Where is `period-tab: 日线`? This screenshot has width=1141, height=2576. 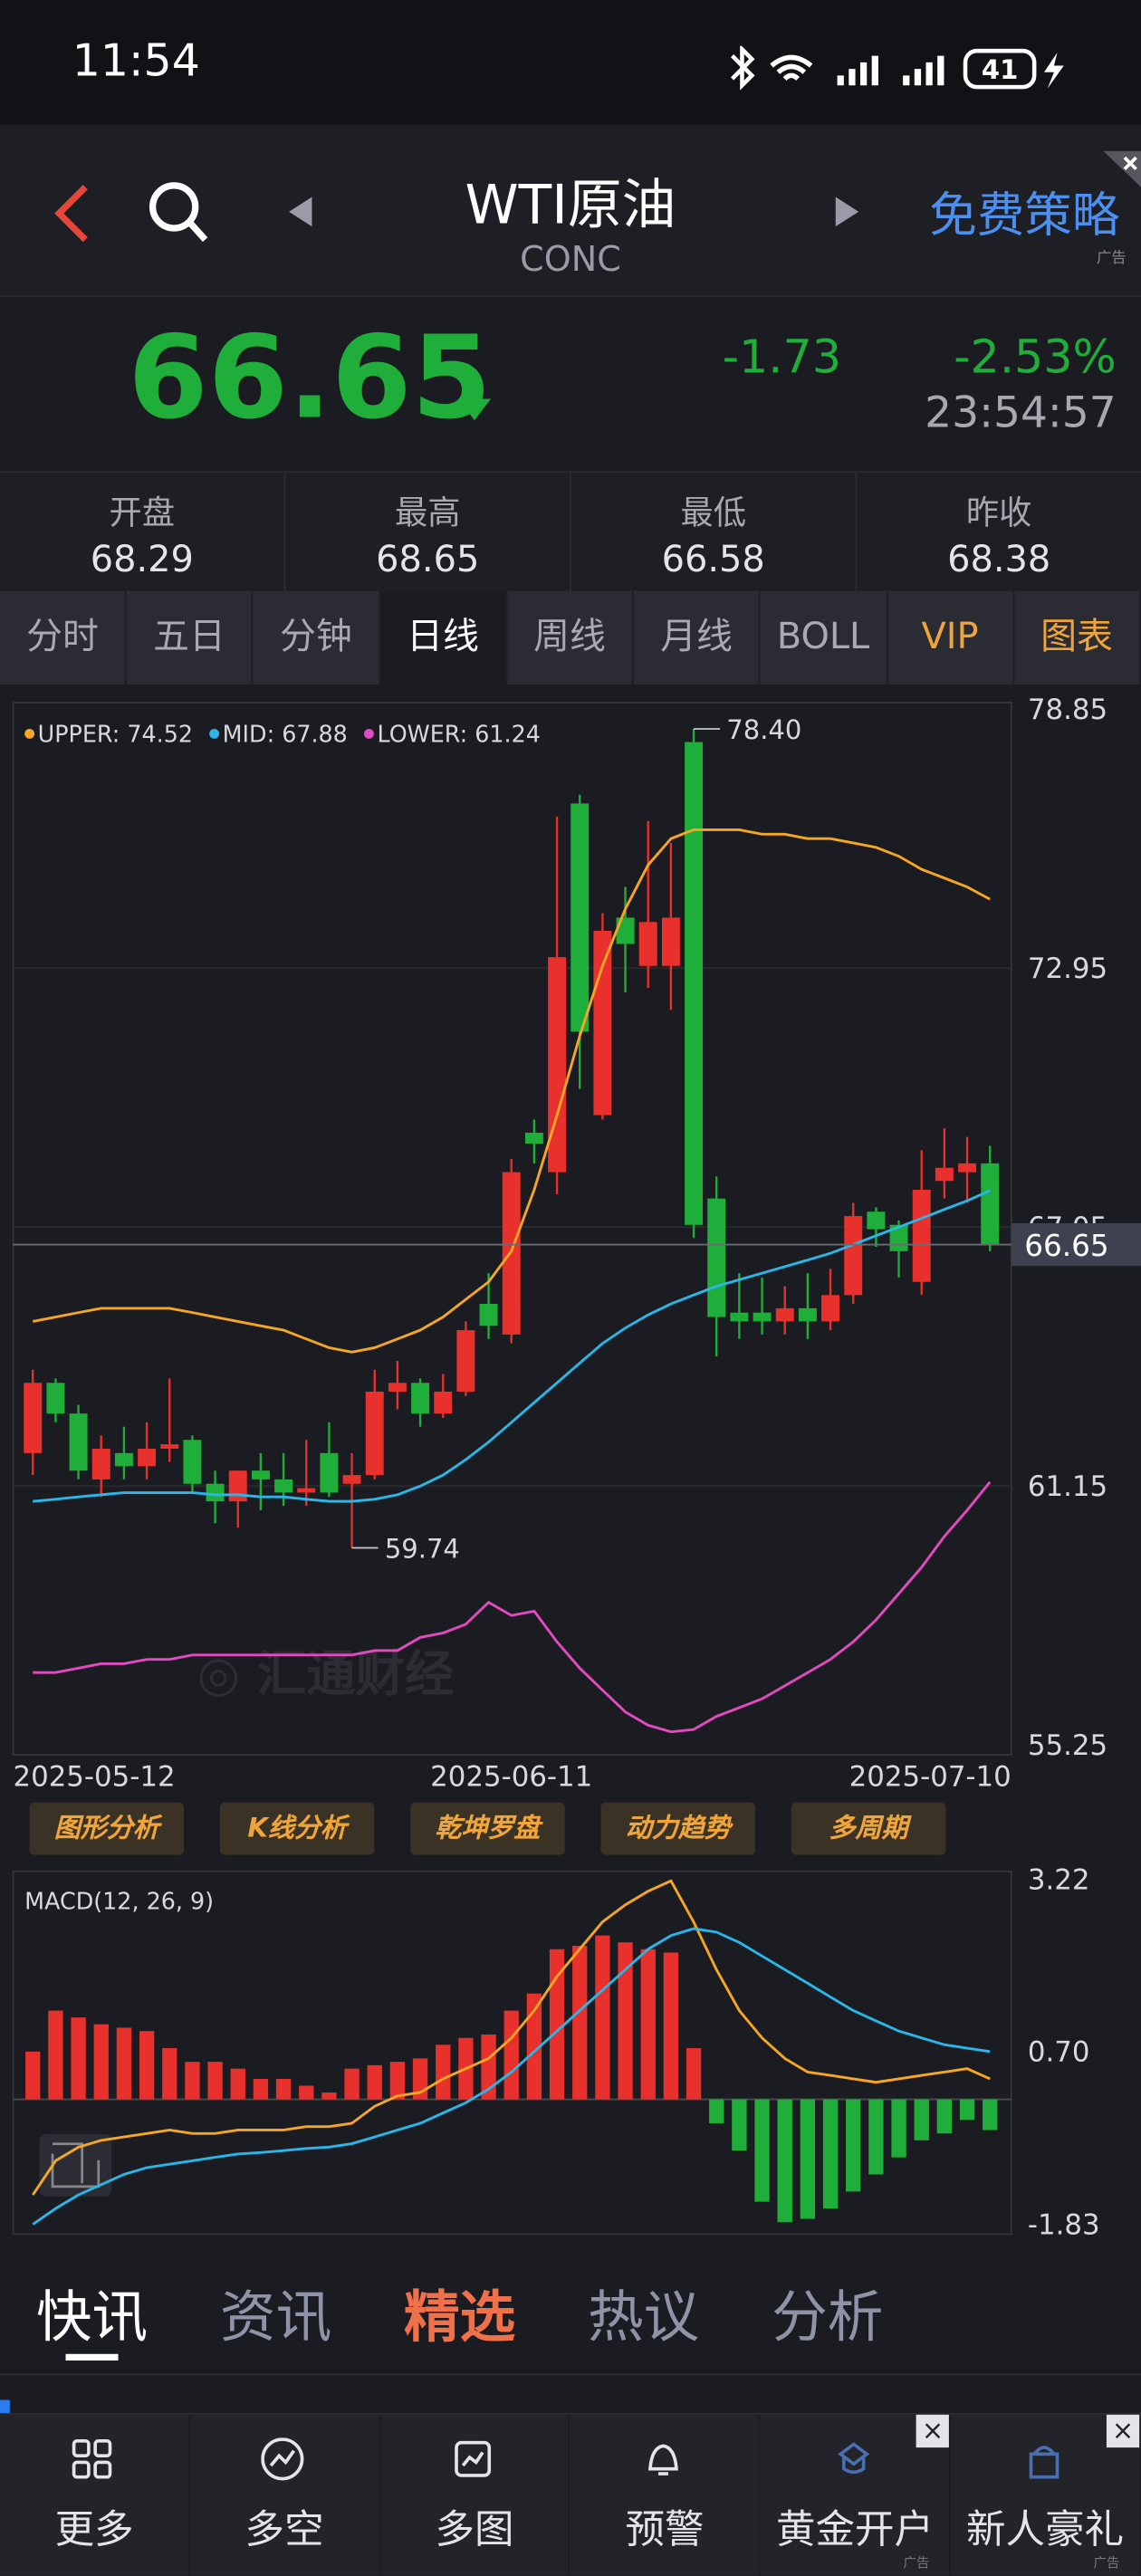 period-tab: 日线 is located at coordinates (443, 637).